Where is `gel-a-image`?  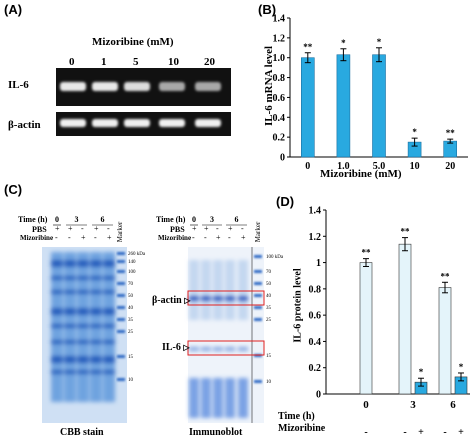
gel-a-image is located at coordinates (143, 102).